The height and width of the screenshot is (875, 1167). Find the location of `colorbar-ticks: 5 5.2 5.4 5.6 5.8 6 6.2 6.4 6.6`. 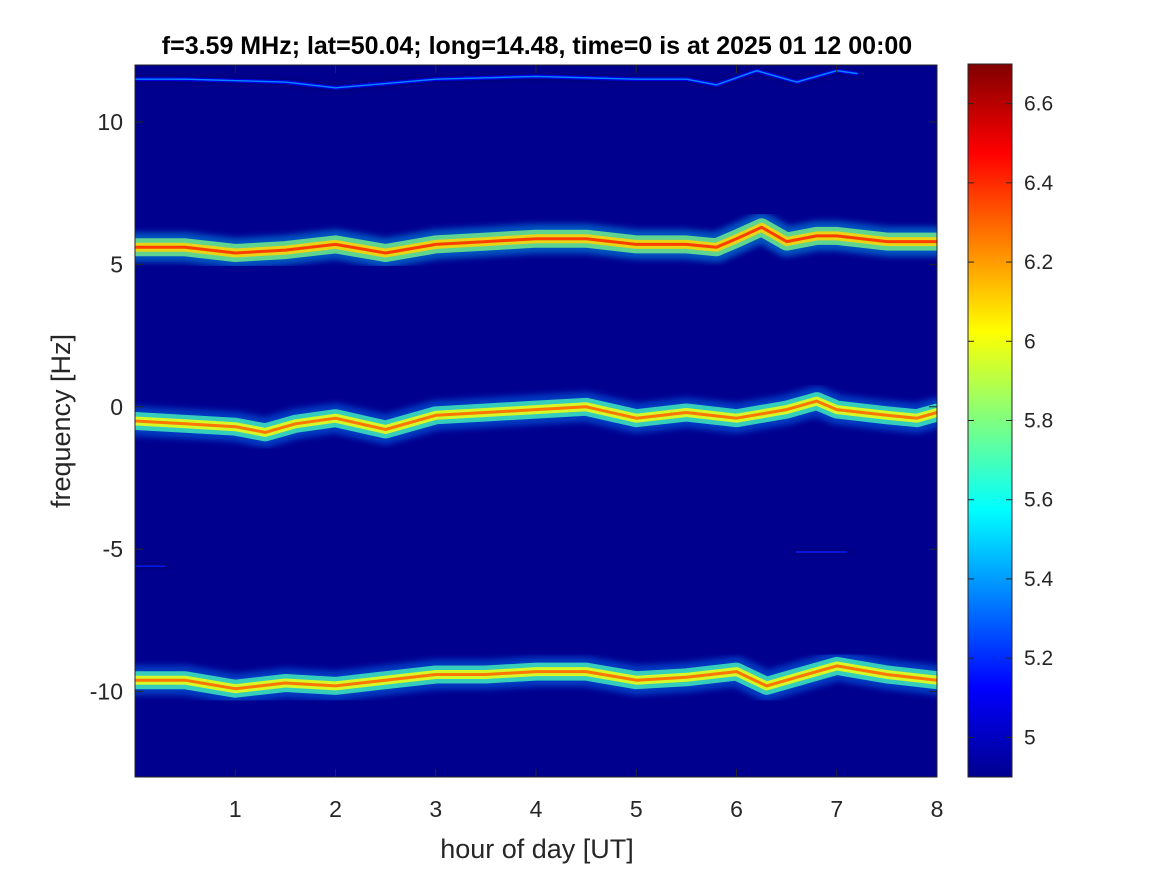

colorbar-ticks: 5 5.2 5.4 5.6 5.8 6 6.2 6.4 6.6 is located at coordinates (1011, 421).